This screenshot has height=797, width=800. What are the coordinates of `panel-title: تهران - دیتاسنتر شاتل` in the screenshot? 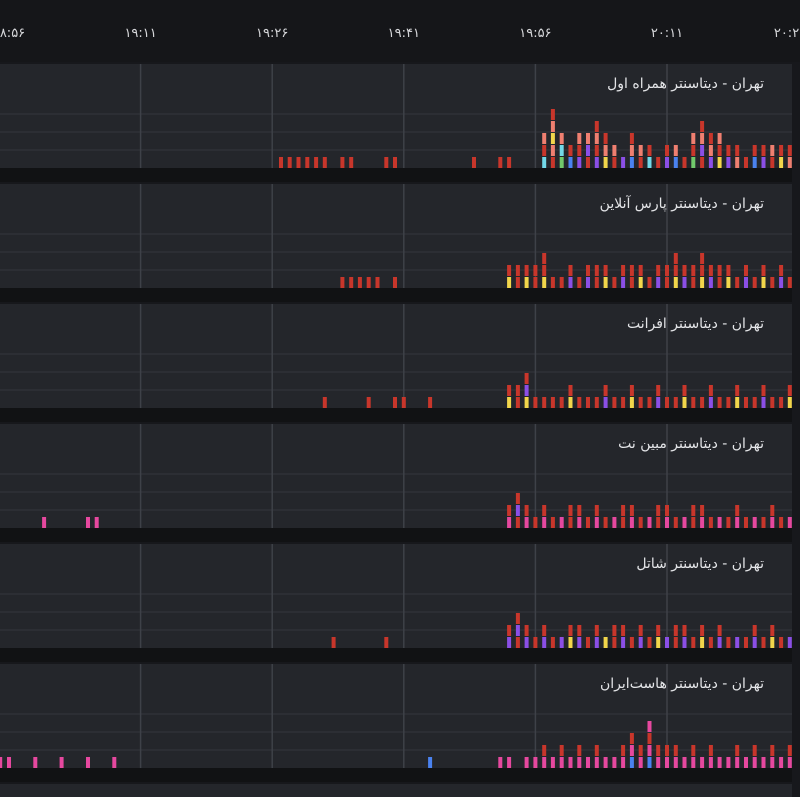 It's located at (700, 564).